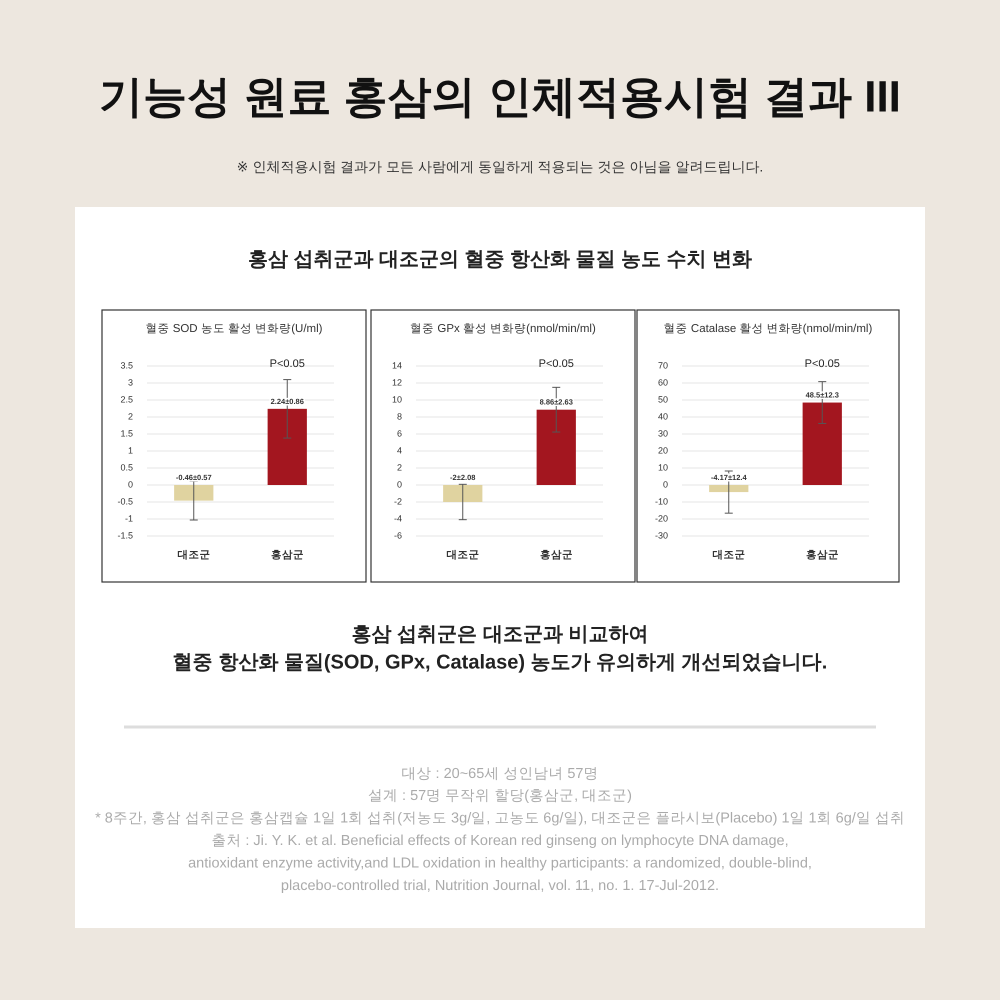 This screenshot has height=1000, width=1000. I want to click on y-tick-label: 50, so click(663, 399).